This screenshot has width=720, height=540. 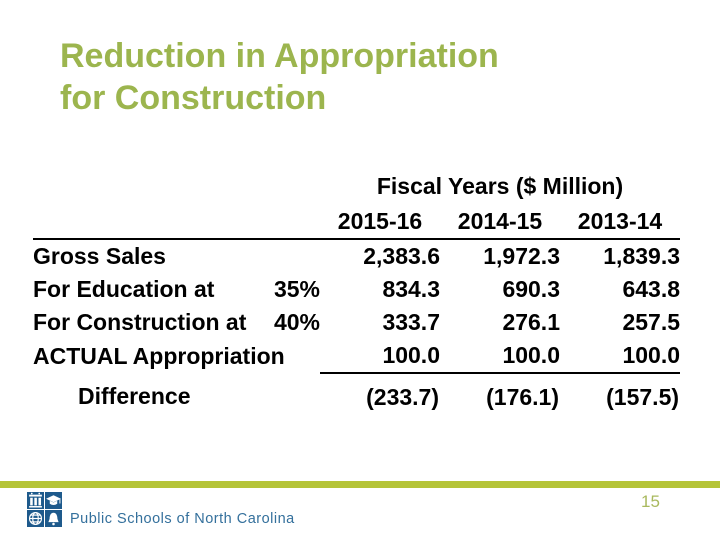 I want to click on row-label: Difference, so click(x=134, y=396).